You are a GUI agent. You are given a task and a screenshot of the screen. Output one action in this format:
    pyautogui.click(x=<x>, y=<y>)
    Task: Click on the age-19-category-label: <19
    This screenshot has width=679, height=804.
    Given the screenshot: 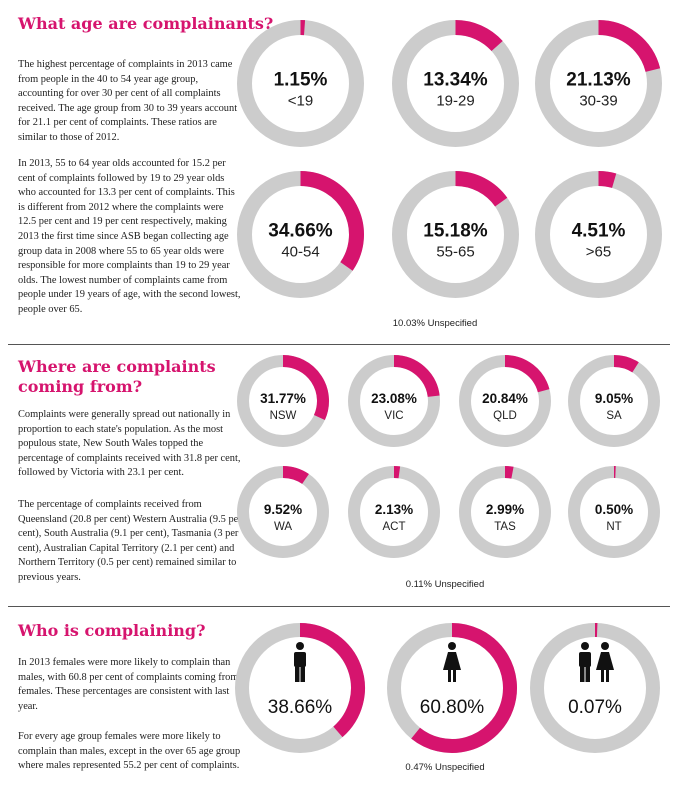 What is the action you would take?
    pyautogui.click(x=299, y=100)
    